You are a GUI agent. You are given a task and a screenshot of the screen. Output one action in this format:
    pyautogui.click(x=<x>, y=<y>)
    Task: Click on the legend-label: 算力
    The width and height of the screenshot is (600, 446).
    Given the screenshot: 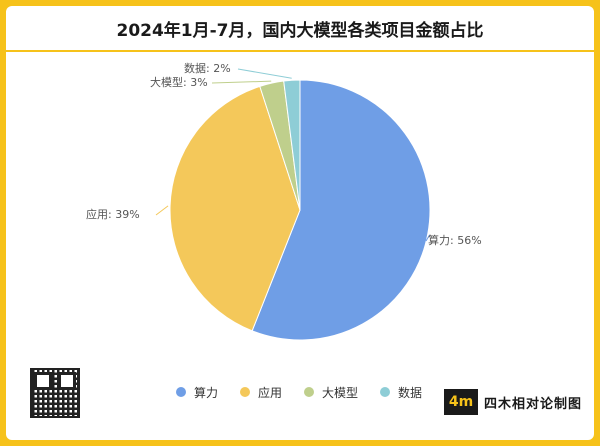 What is the action you would take?
    pyautogui.click(x=206, y=392)
    